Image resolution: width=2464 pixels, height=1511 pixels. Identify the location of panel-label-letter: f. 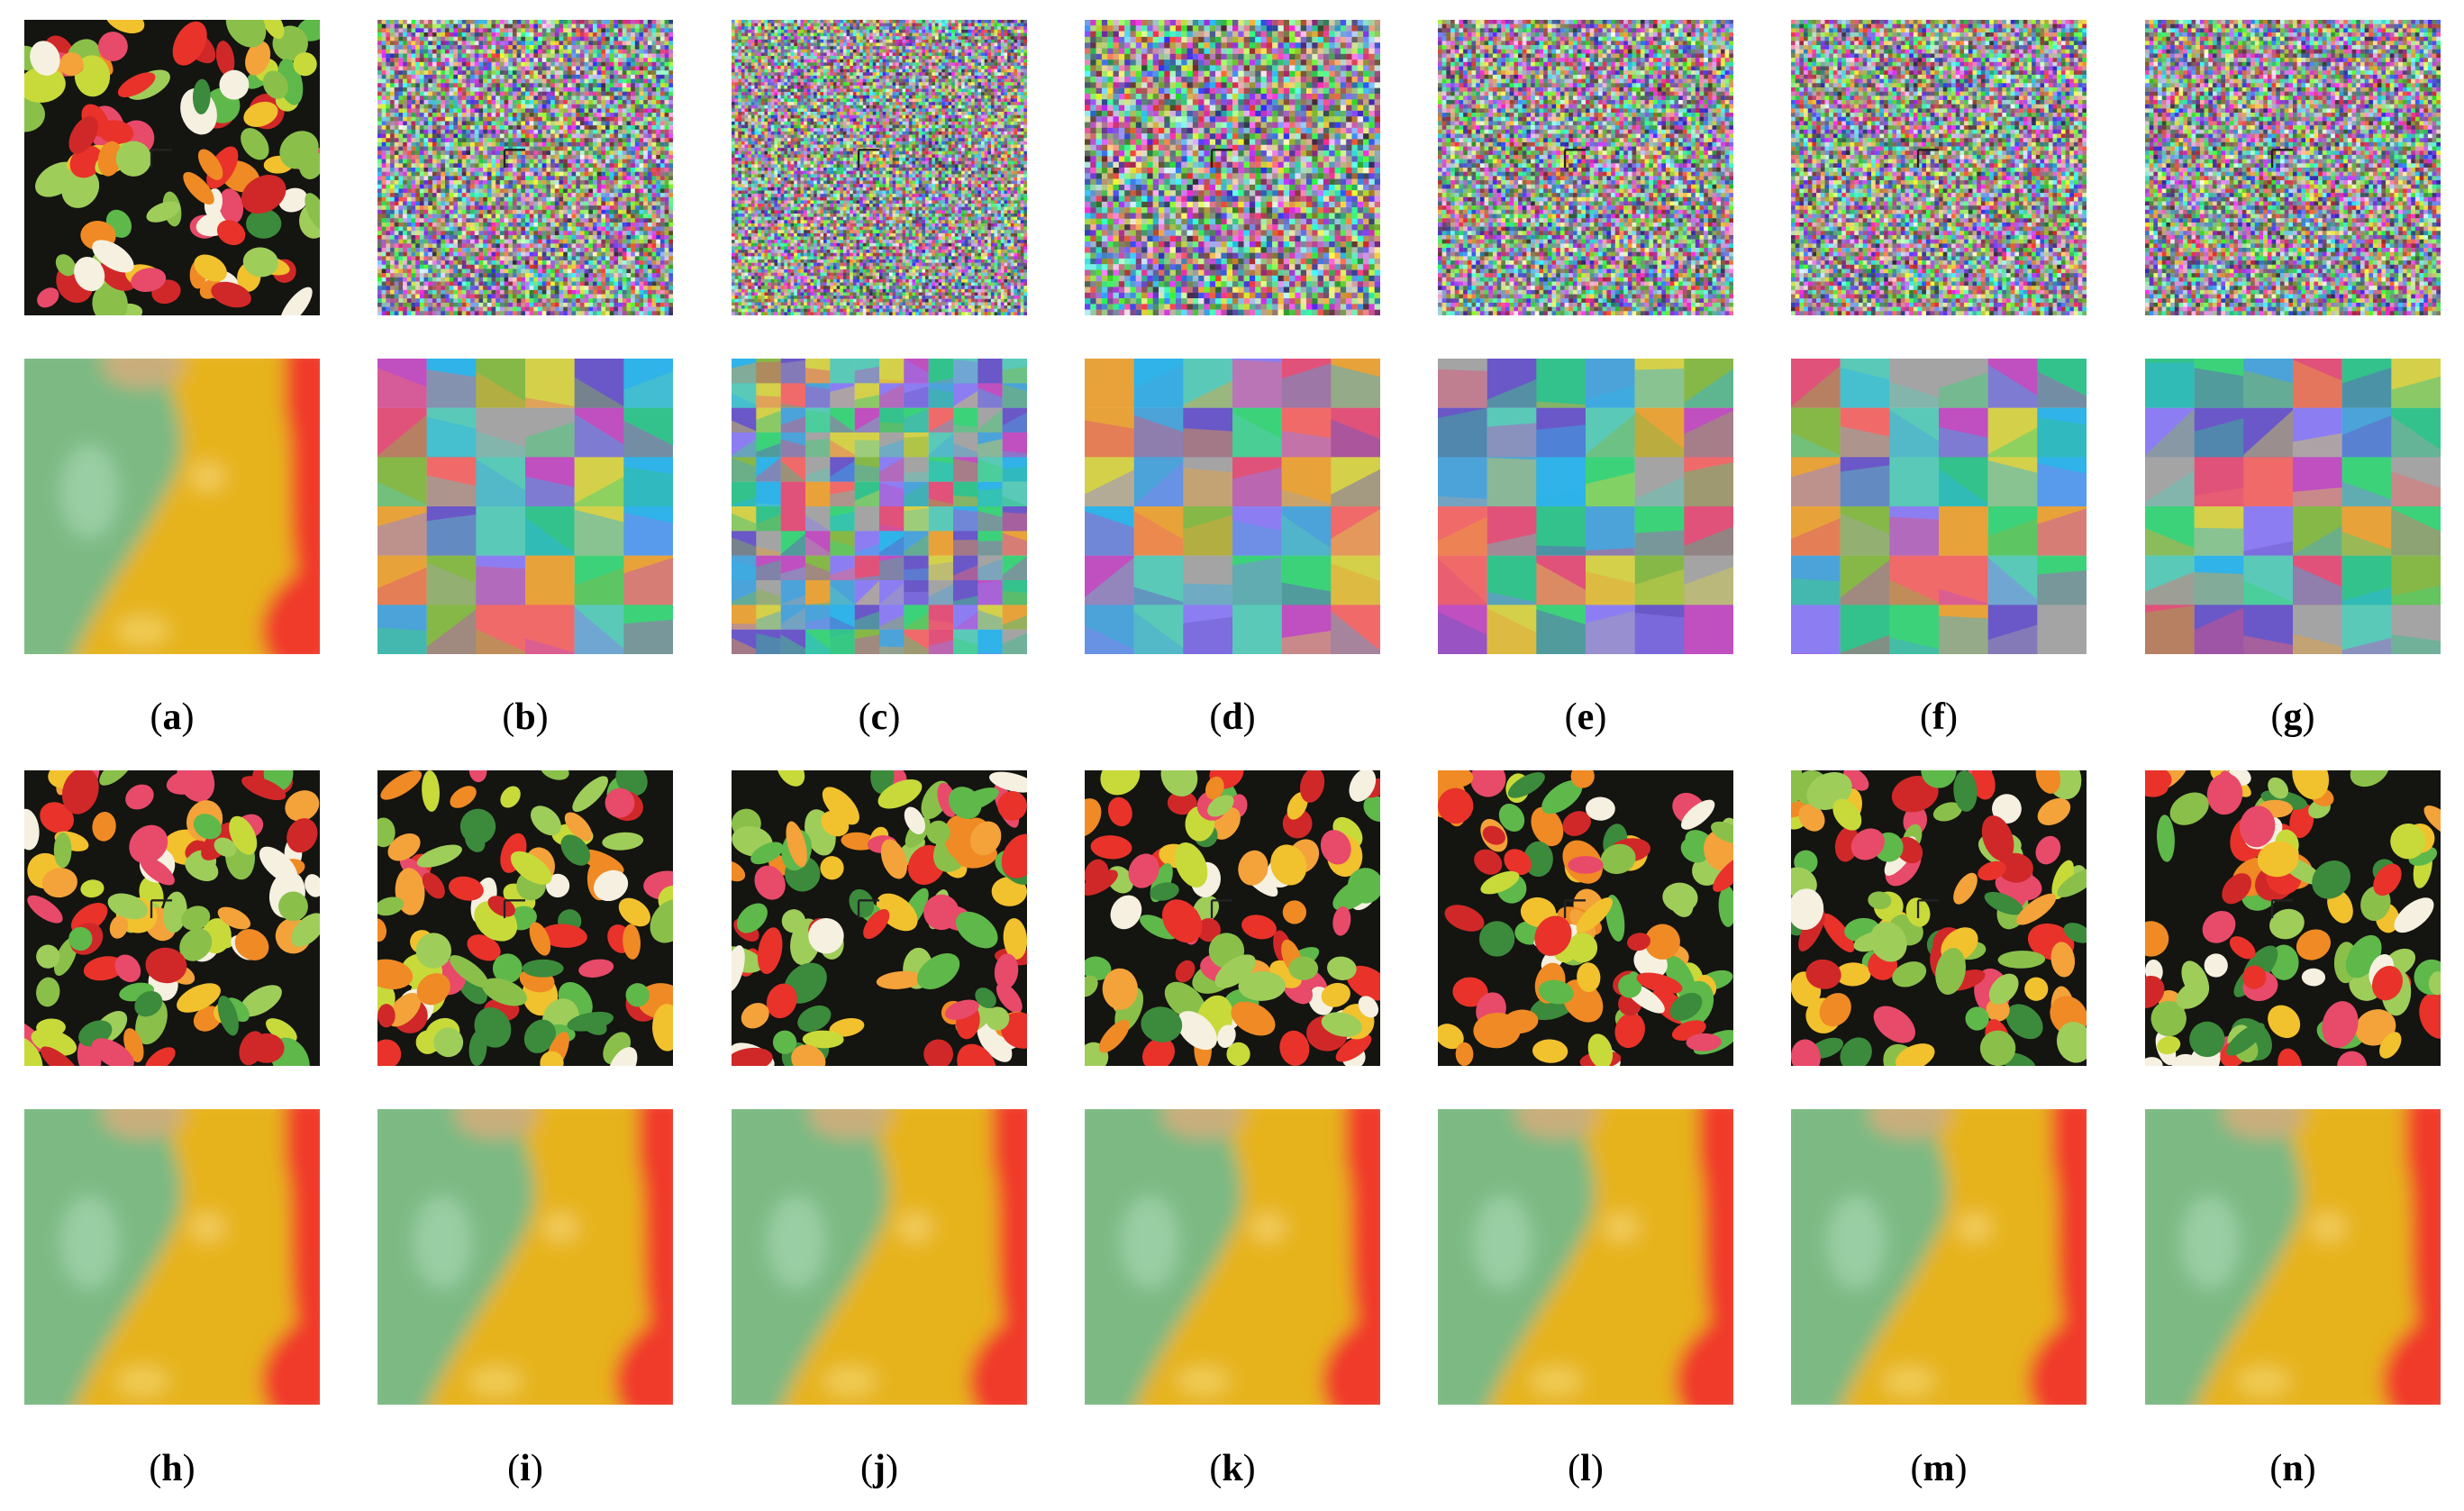
(1938, 717).